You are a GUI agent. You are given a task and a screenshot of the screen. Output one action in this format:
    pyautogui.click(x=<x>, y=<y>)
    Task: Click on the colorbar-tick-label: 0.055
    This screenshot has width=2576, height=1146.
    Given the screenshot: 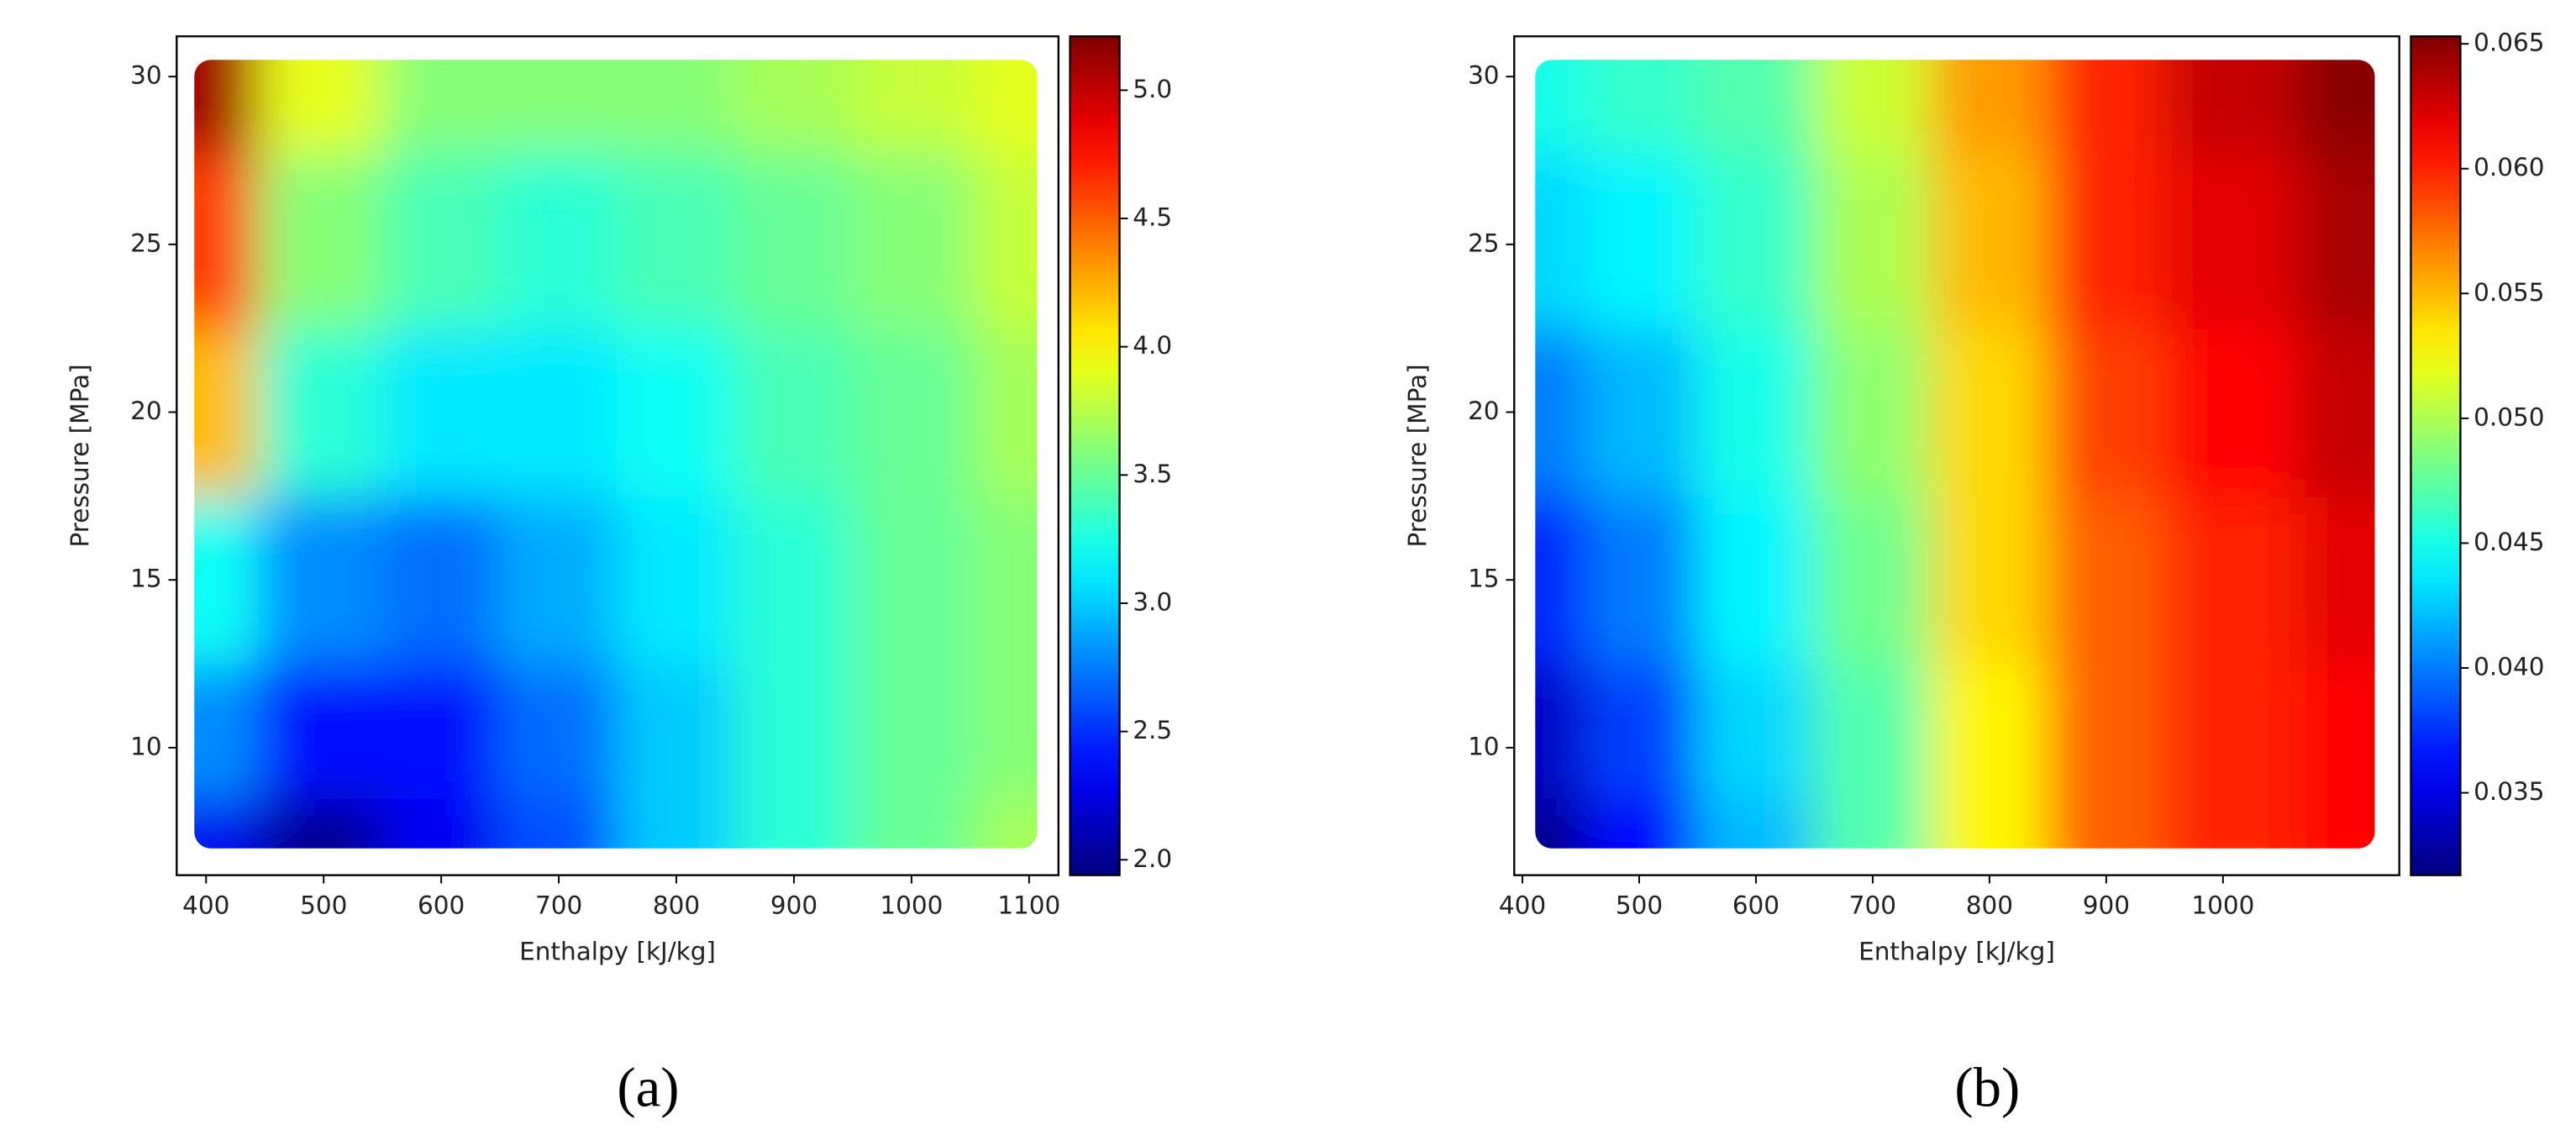 What is the action you would take?
    pyautogui.click(x=2508, y=292)
    